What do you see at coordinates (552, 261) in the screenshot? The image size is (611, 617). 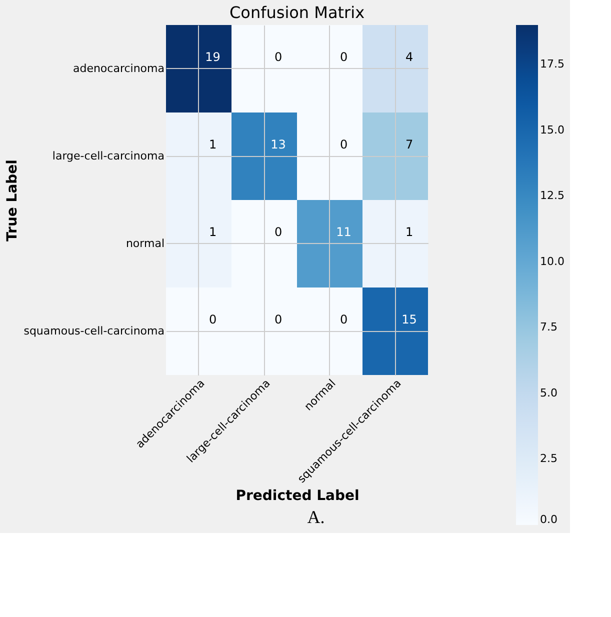 I see `color-bar-label: 10.0` at bounding box center [552, 261].